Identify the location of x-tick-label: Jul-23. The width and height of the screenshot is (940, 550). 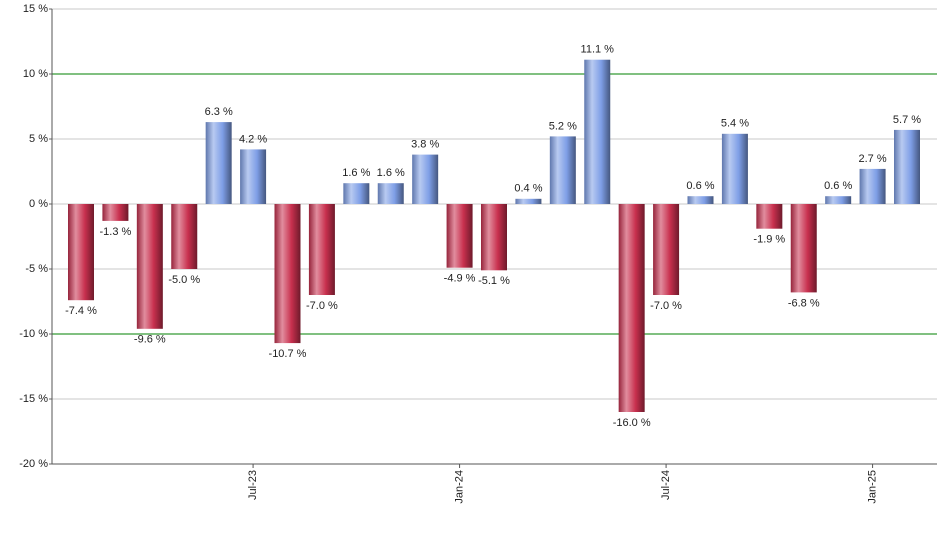
(253, 485).